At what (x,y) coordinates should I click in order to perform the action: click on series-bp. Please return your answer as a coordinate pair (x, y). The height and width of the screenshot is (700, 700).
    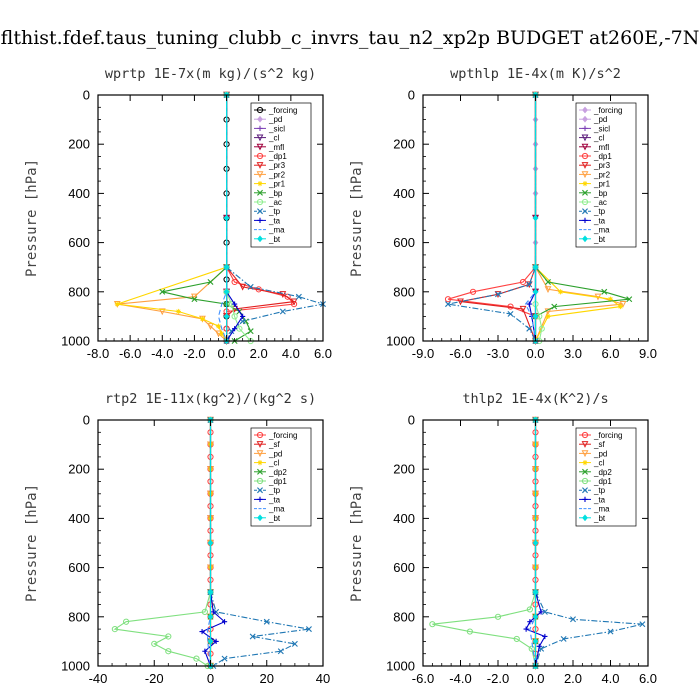
    Looking at the image, I should click on (206, 218).